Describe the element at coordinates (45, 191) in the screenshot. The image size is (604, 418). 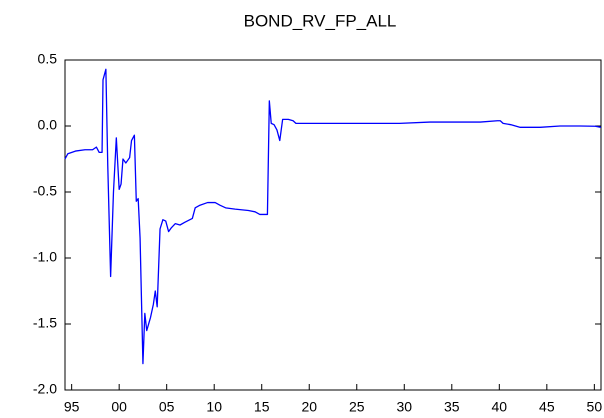
I see `y-tick-label: -0.5` at that location.